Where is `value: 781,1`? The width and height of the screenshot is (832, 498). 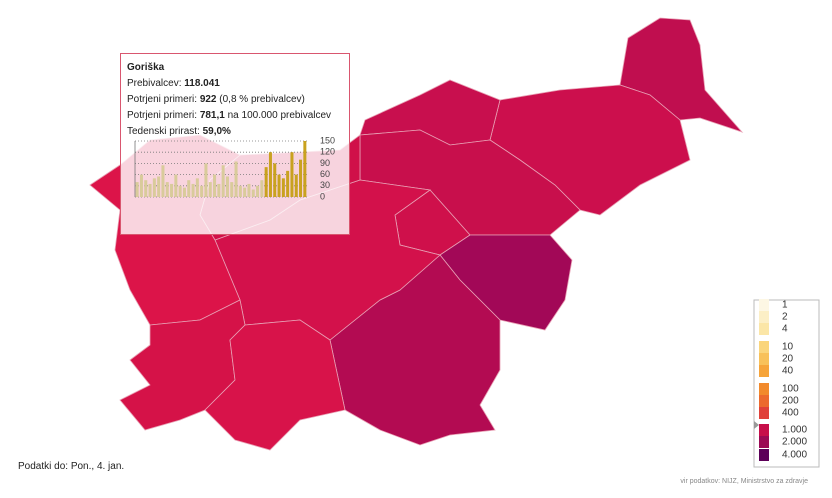 value: 781,1 is located at coordinates (212, 115).